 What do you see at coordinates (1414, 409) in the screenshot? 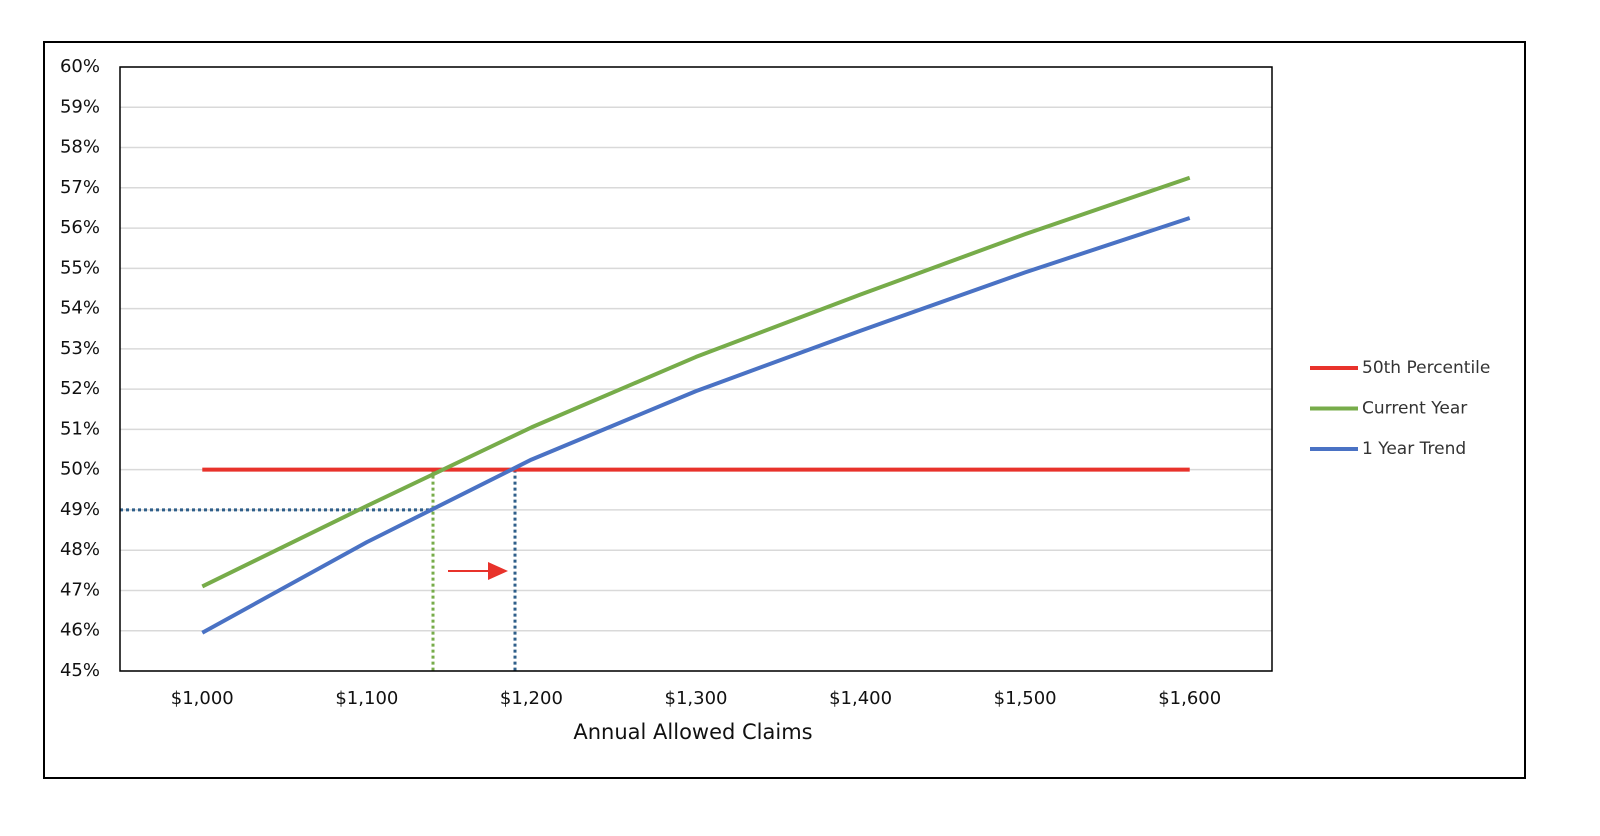
I see `legend-label: Current Year` at bounding box center [1414, 409].